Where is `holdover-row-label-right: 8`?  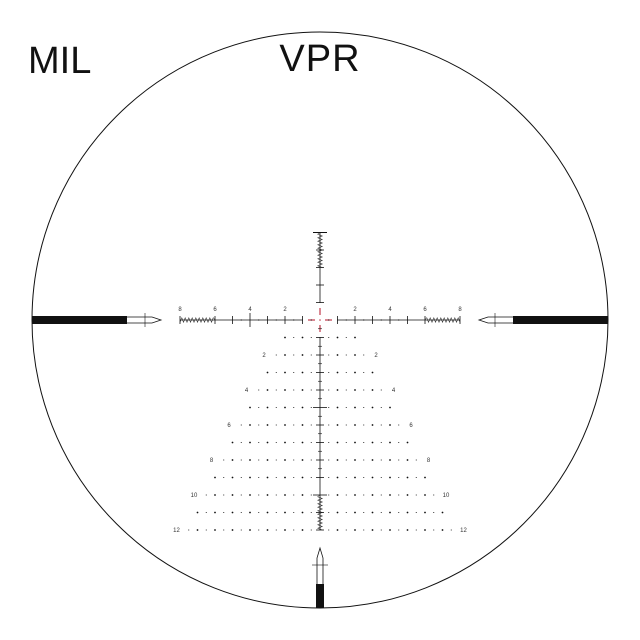
holdover-row-label-right: 8 is located at coordinates (429, 461).